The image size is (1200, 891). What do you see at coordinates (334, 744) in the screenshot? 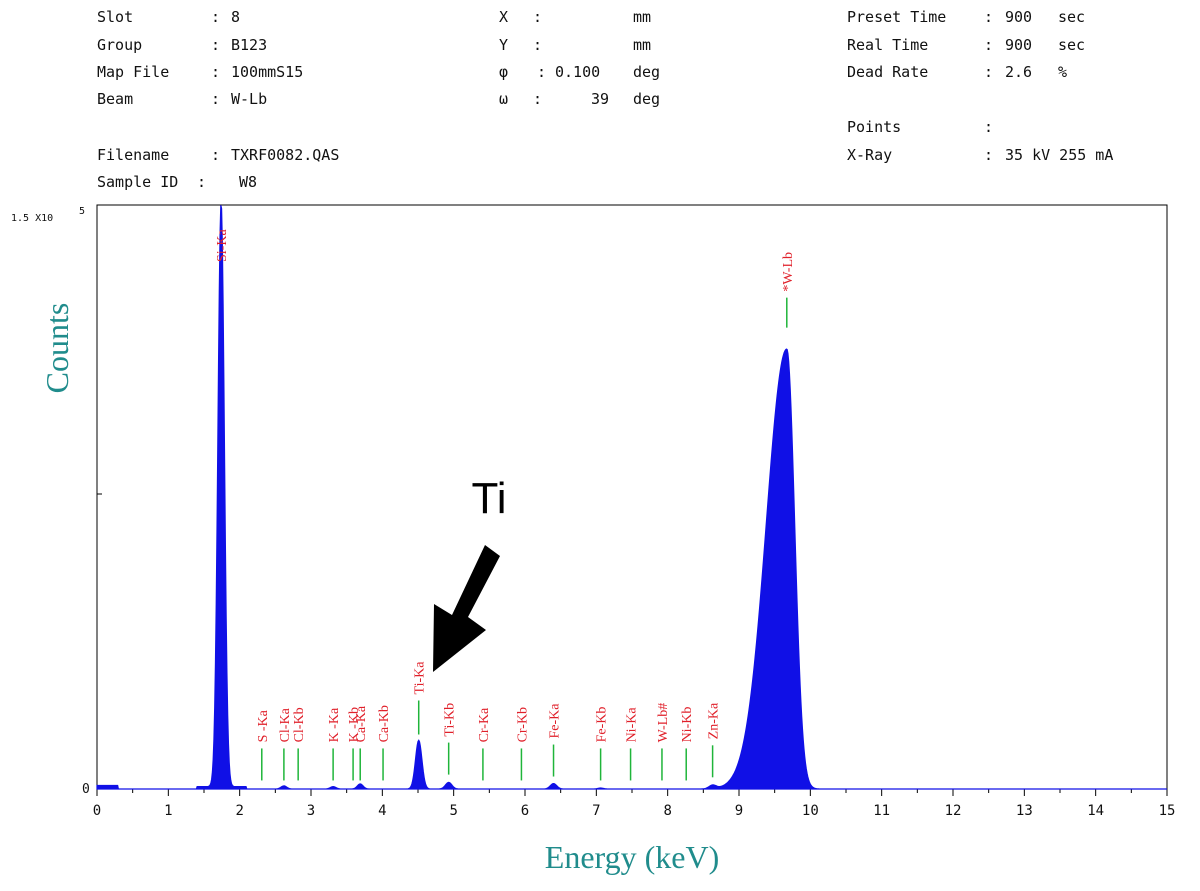
I see `element-marker-k-ka: K -Ka` at bounding box center [334, 744].